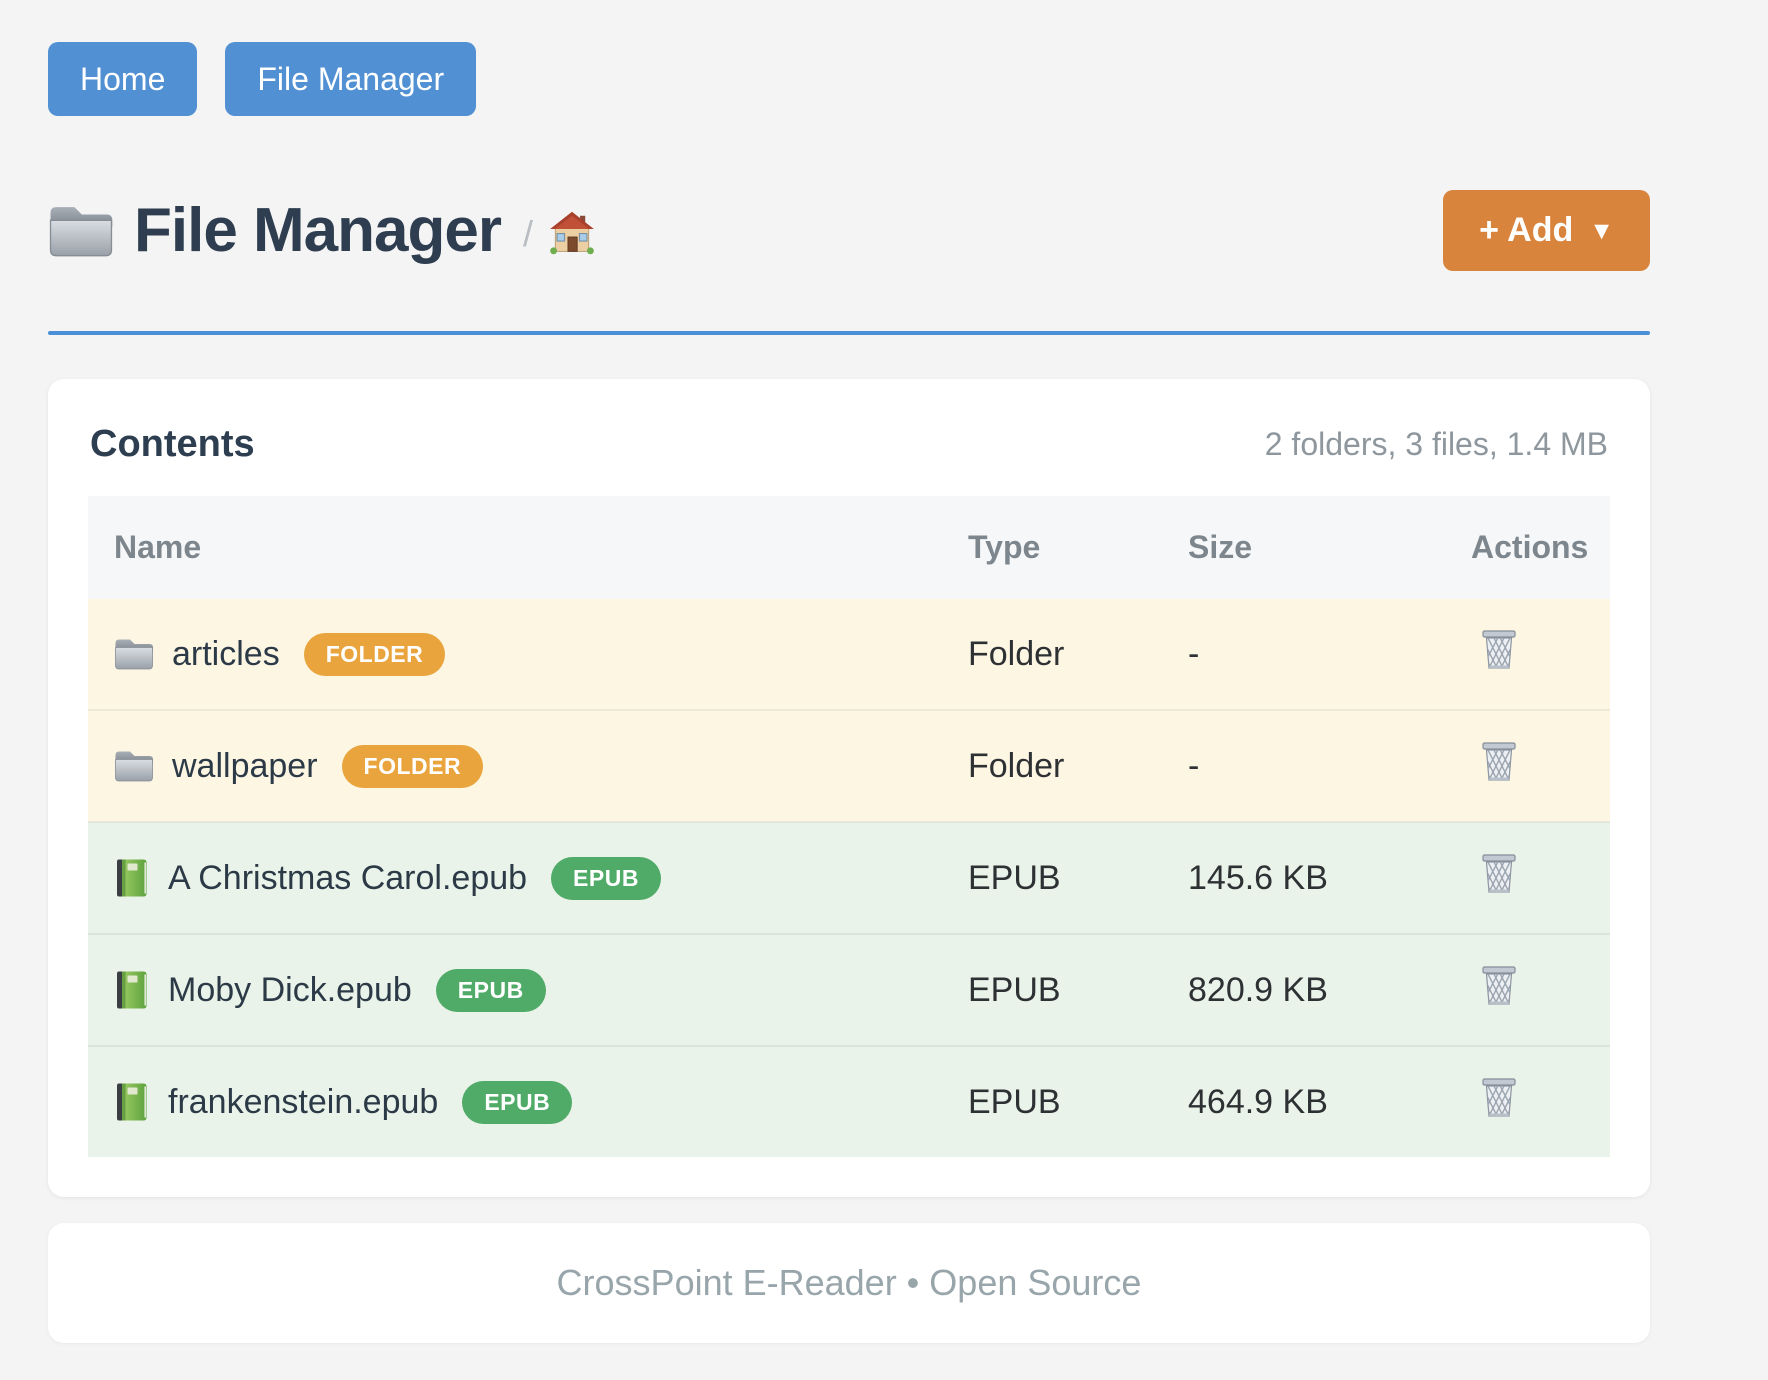 Image resolution: width=1768 pixels, height=1380 pixels. Describe the element at coordinates (849, 230) in the screenshot. I see `page-header: File Manager / + Add ▼` at that location.